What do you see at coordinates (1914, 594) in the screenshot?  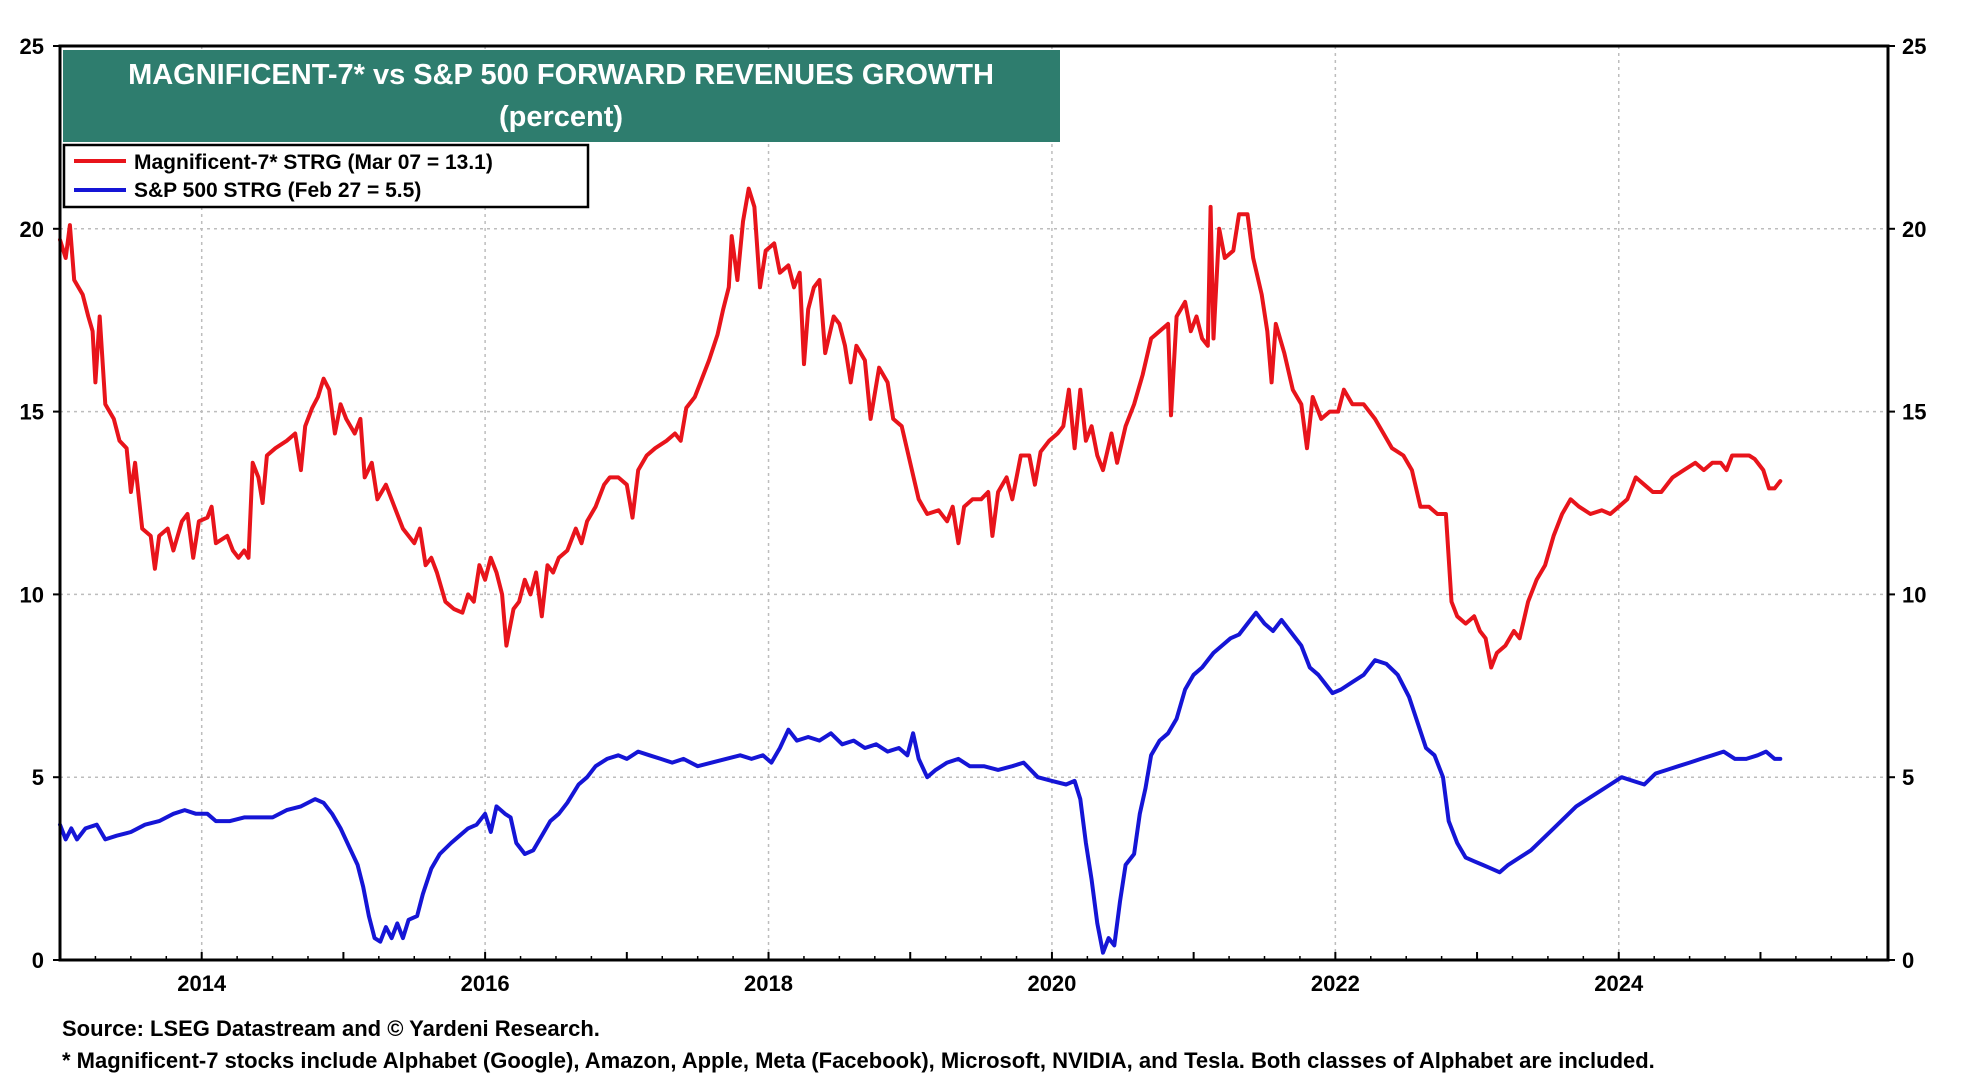 I see `right-y-tick-label: 10` at bounding box center [1914, 594].